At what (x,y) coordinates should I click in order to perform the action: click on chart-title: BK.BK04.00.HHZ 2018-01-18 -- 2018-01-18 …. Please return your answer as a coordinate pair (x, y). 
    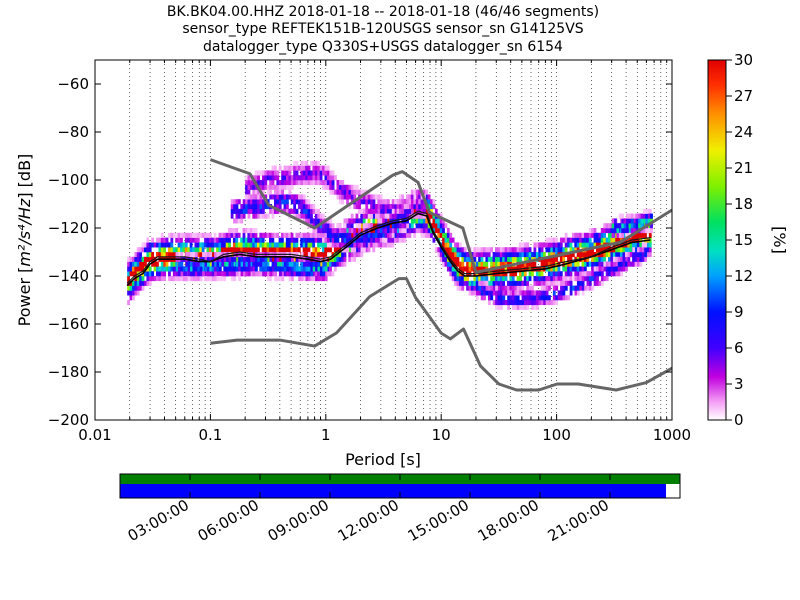
    Looking at the image, I should click on (383, 29).